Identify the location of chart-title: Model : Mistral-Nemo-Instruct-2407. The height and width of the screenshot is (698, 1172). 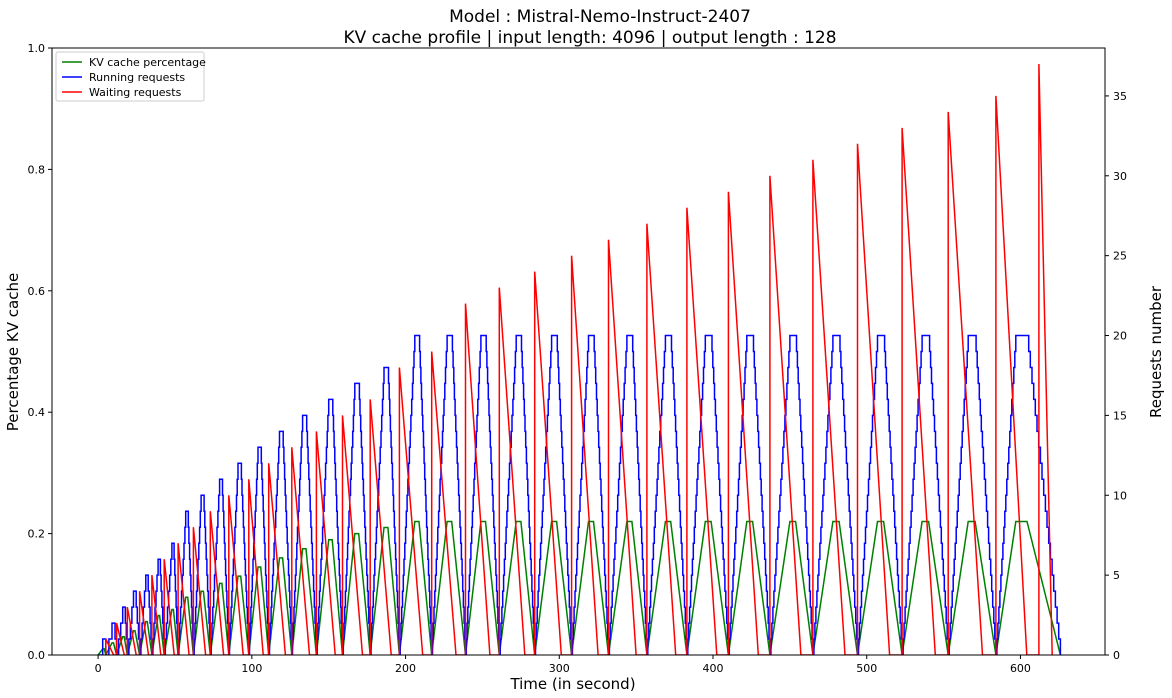
(600, 17).